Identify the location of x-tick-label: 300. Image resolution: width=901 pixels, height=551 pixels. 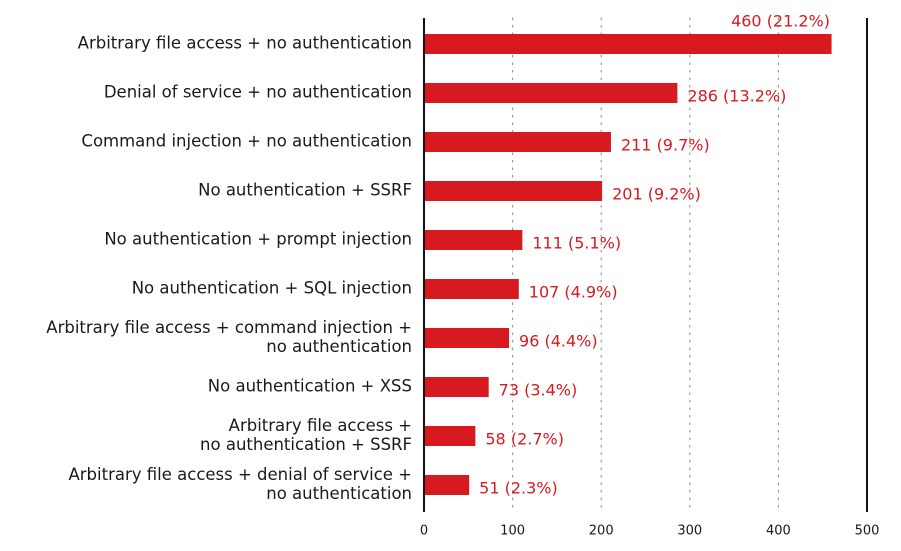
(689, 531).